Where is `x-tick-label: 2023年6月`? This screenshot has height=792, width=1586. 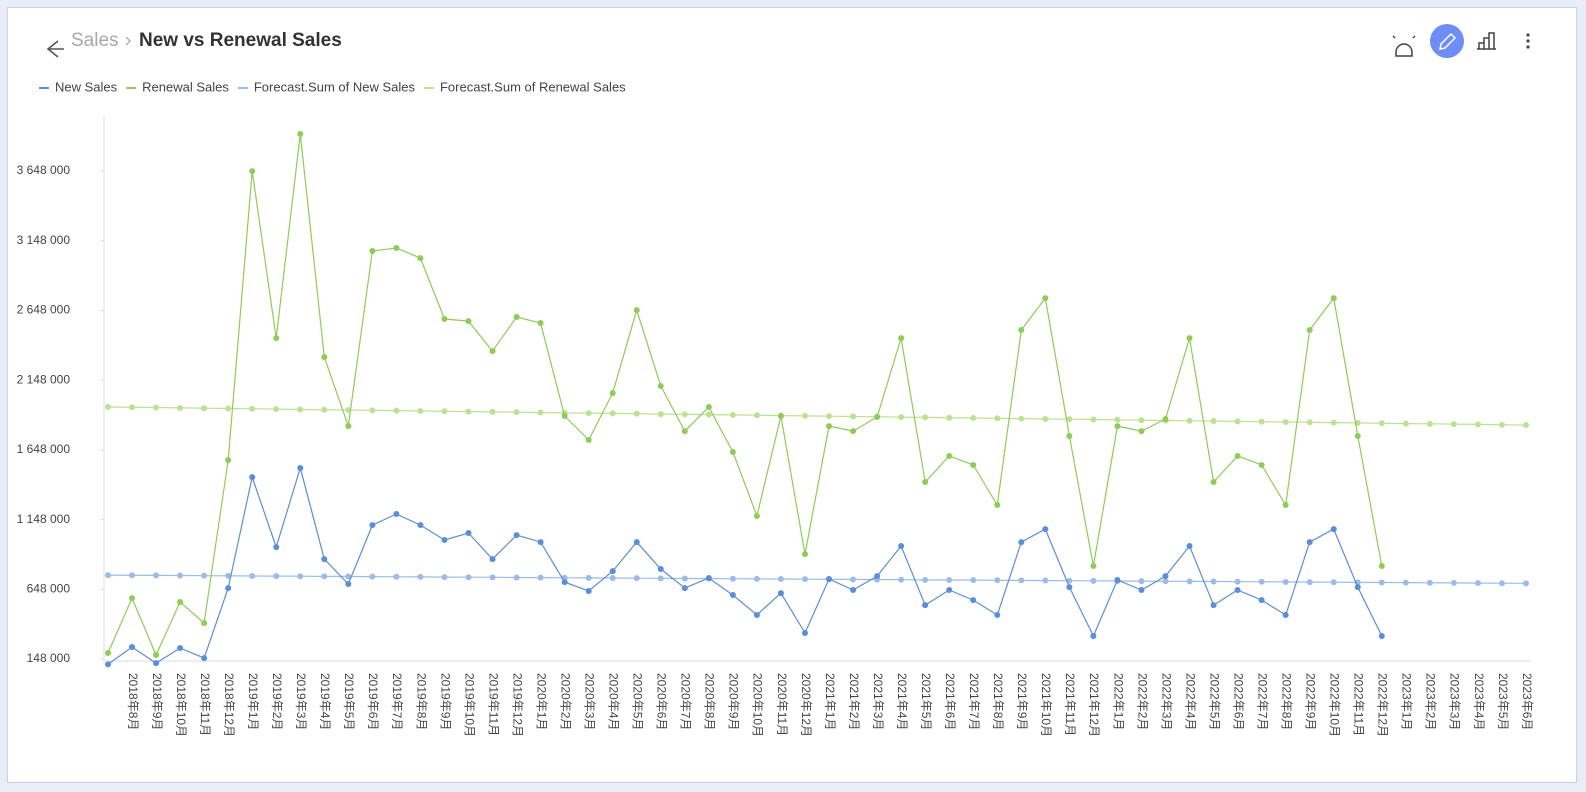
x-tick-label: 2023年6月 is located at coordinates (1527, 701).